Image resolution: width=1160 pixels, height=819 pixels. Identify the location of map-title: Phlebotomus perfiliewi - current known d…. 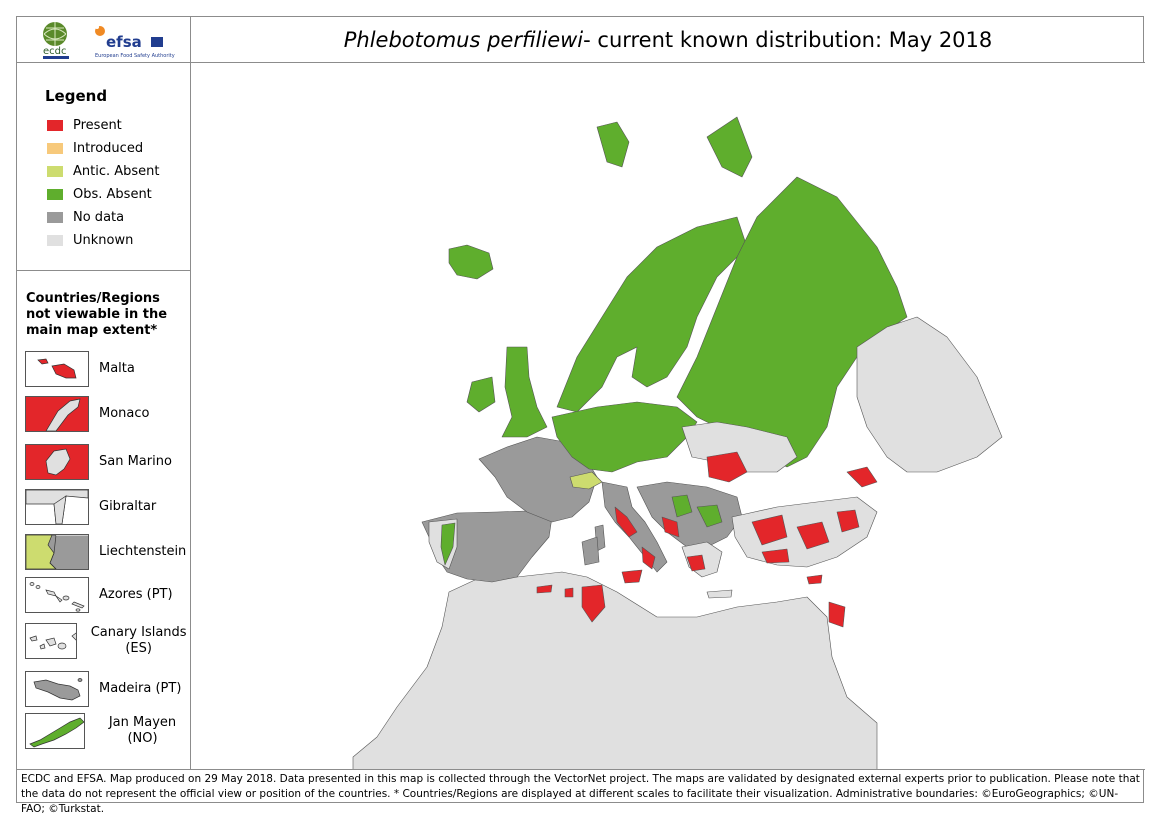
(668, 40).